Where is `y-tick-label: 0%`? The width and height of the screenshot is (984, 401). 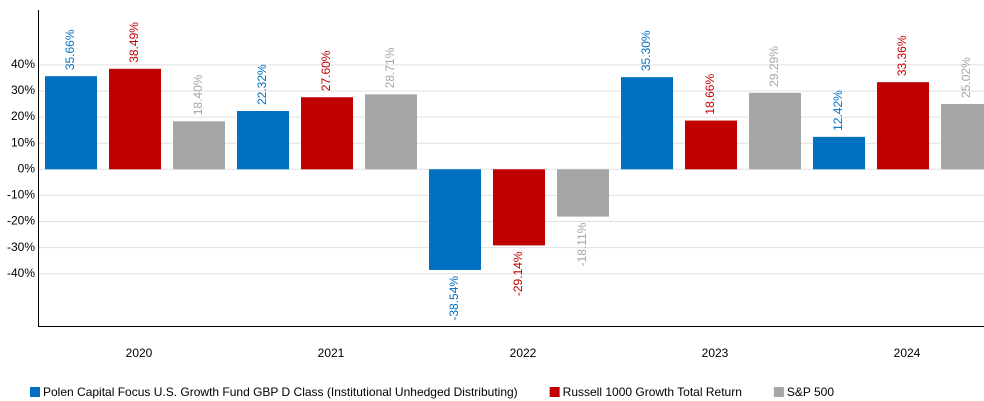
y-tick-label: 0% is located at coordinates (27, 168).